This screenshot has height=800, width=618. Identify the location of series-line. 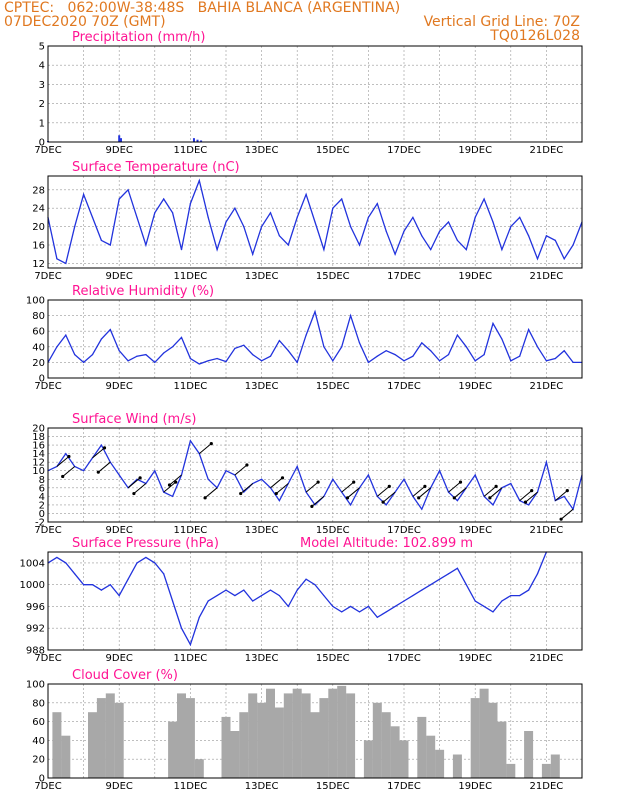
(314, 337).